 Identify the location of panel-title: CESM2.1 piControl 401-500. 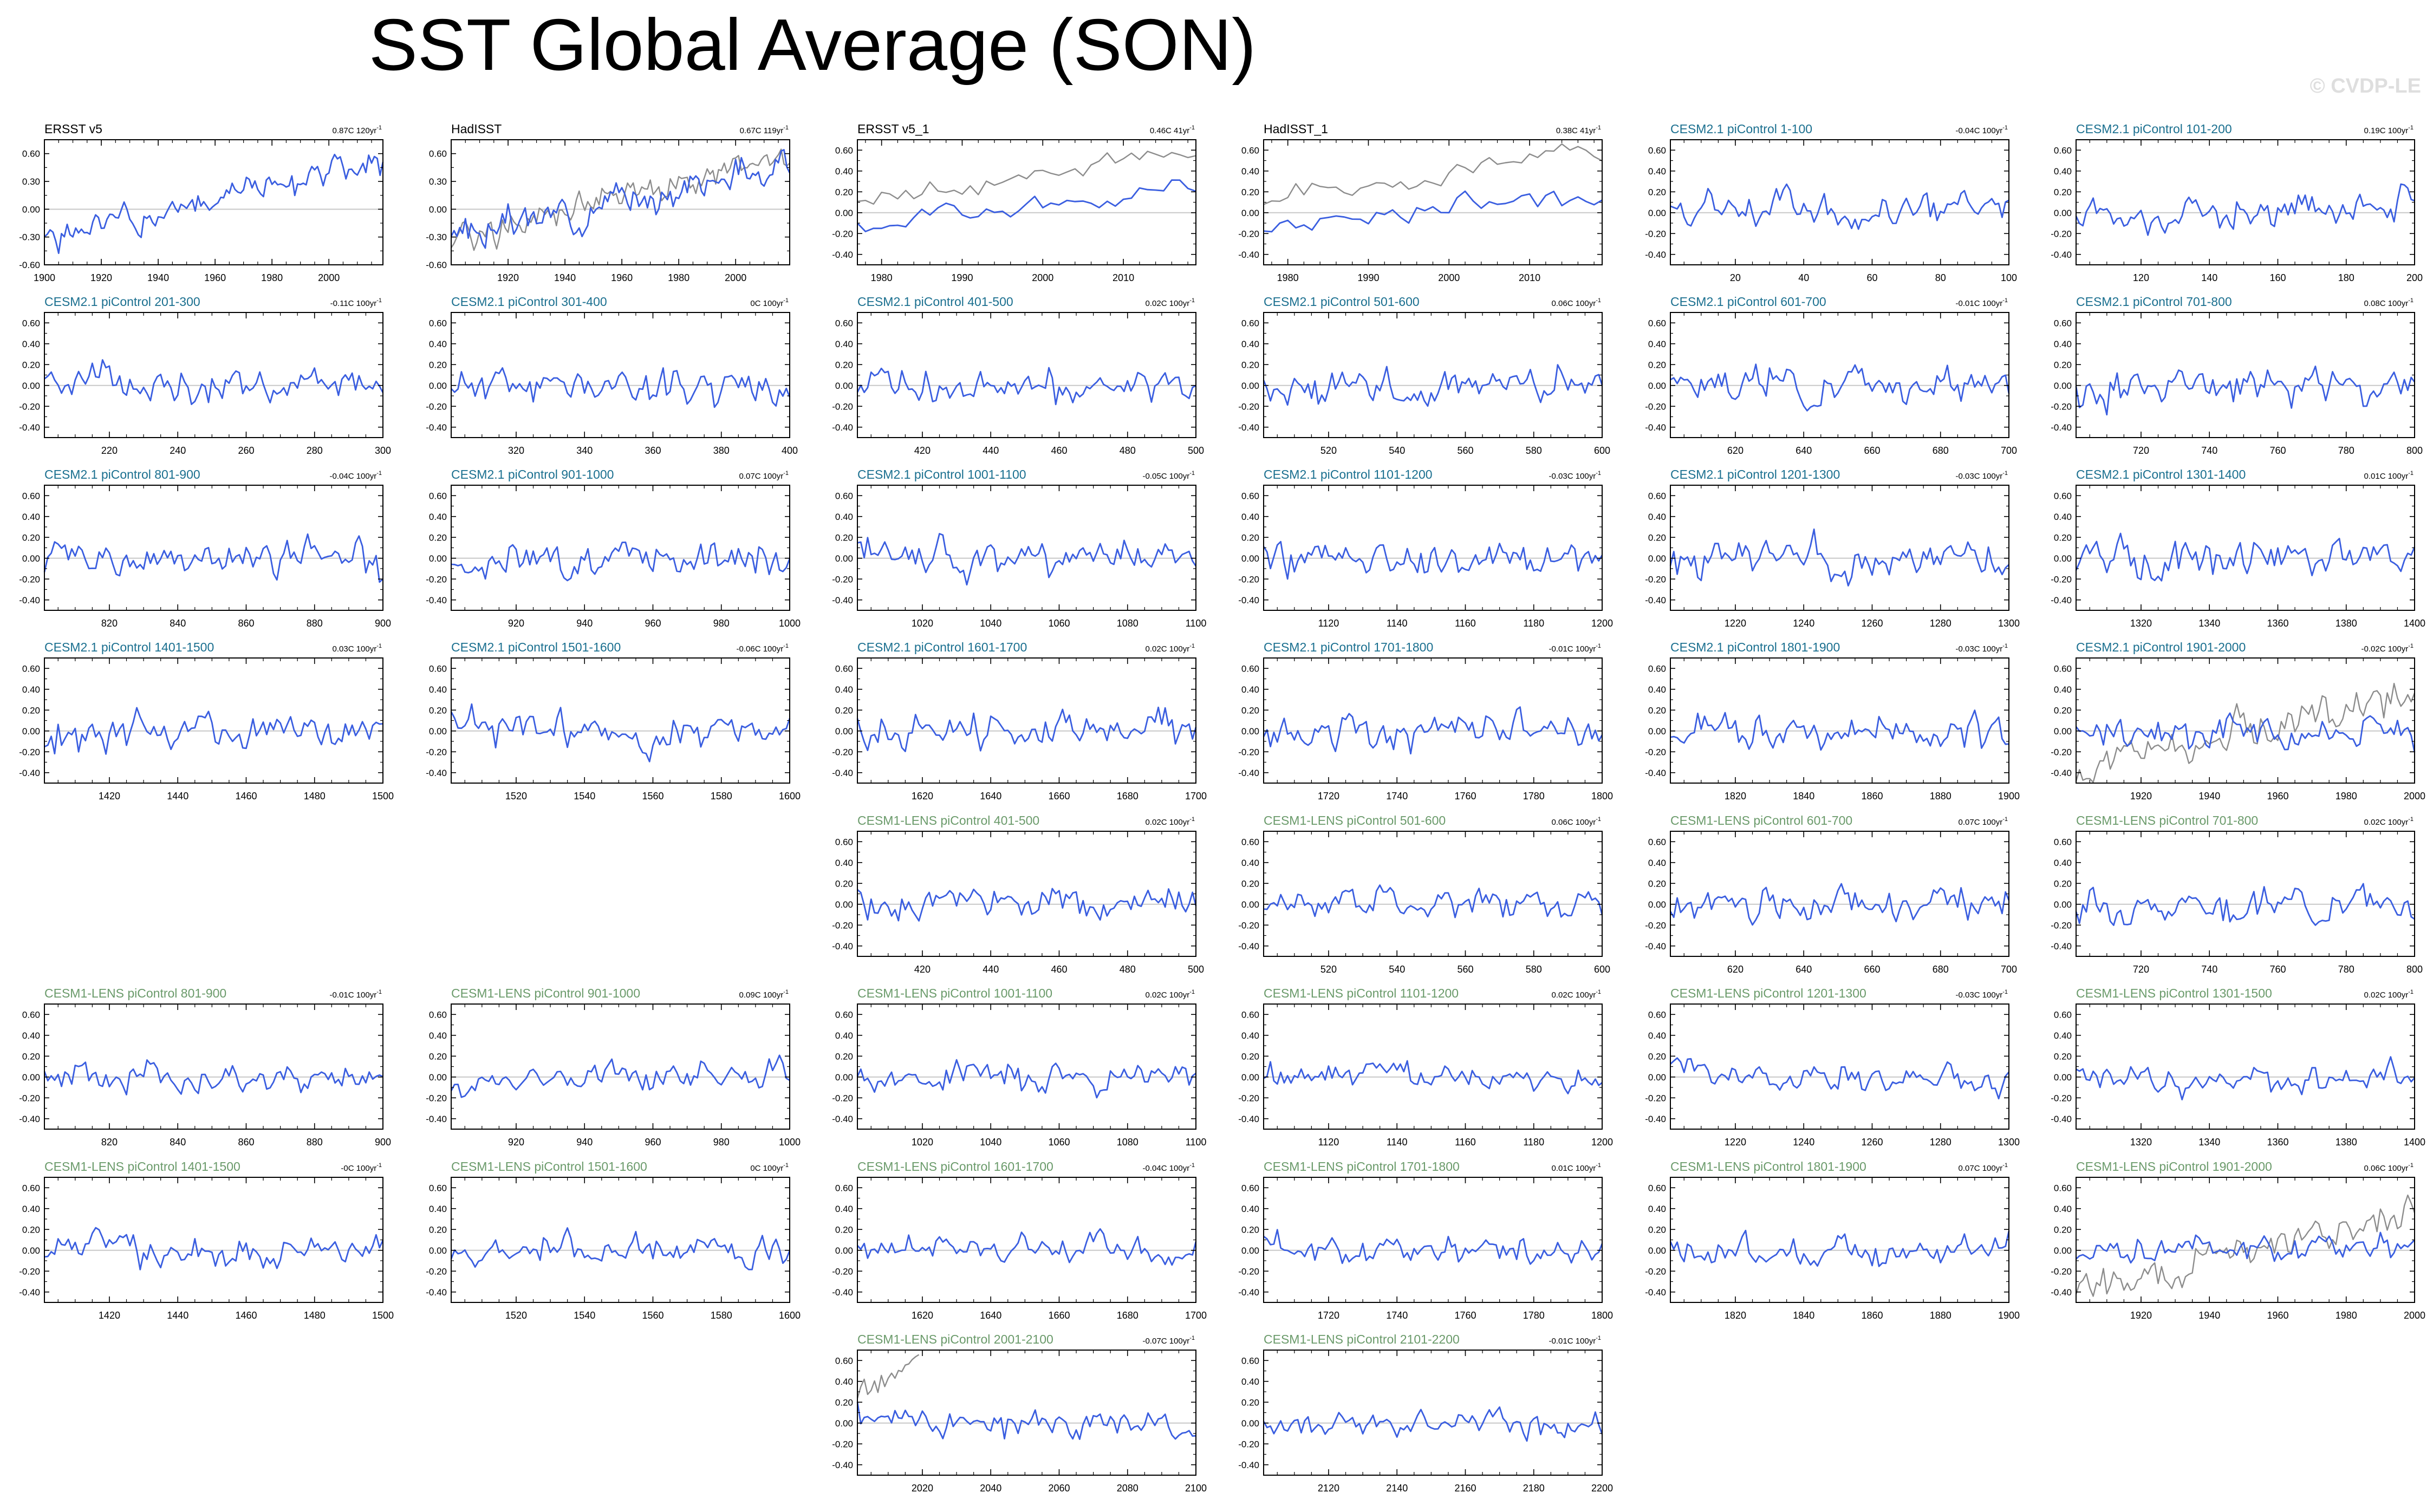
(935, 302).